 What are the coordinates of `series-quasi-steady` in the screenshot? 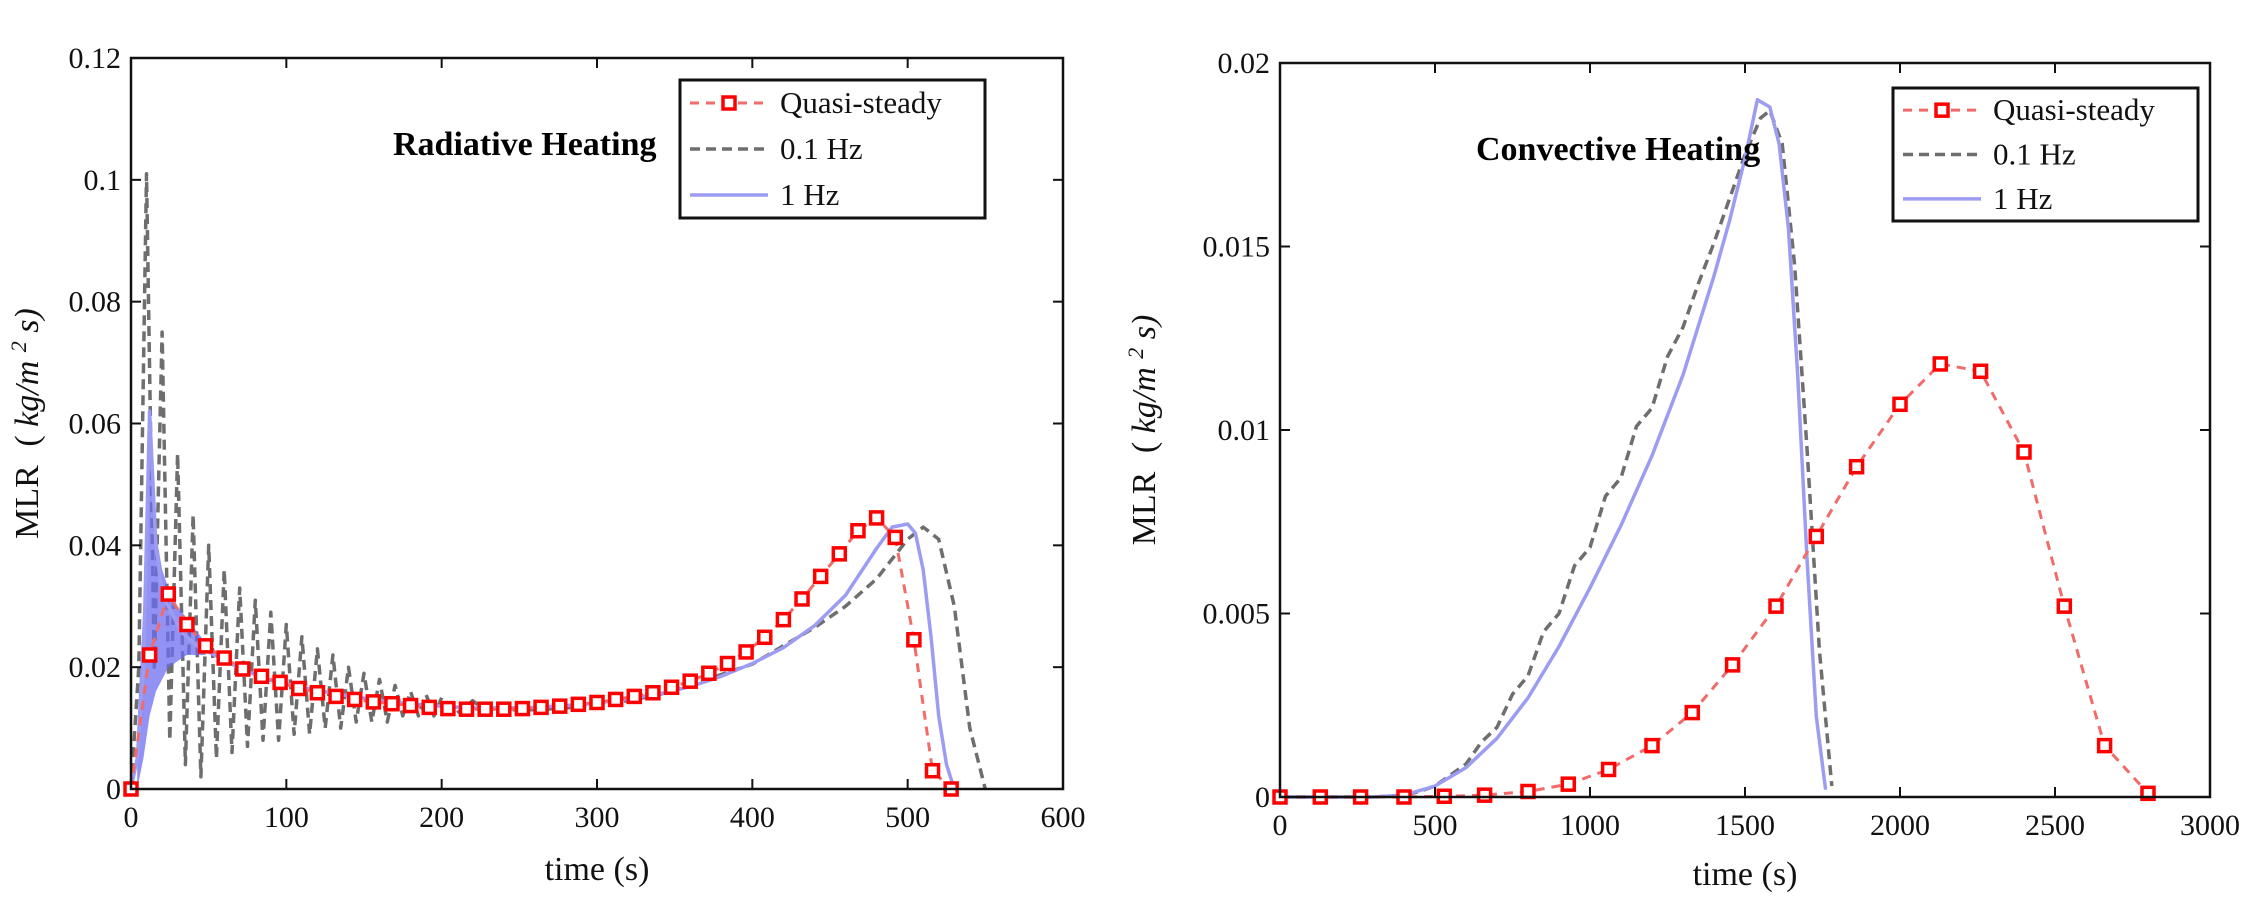 It's located at (541, 653).